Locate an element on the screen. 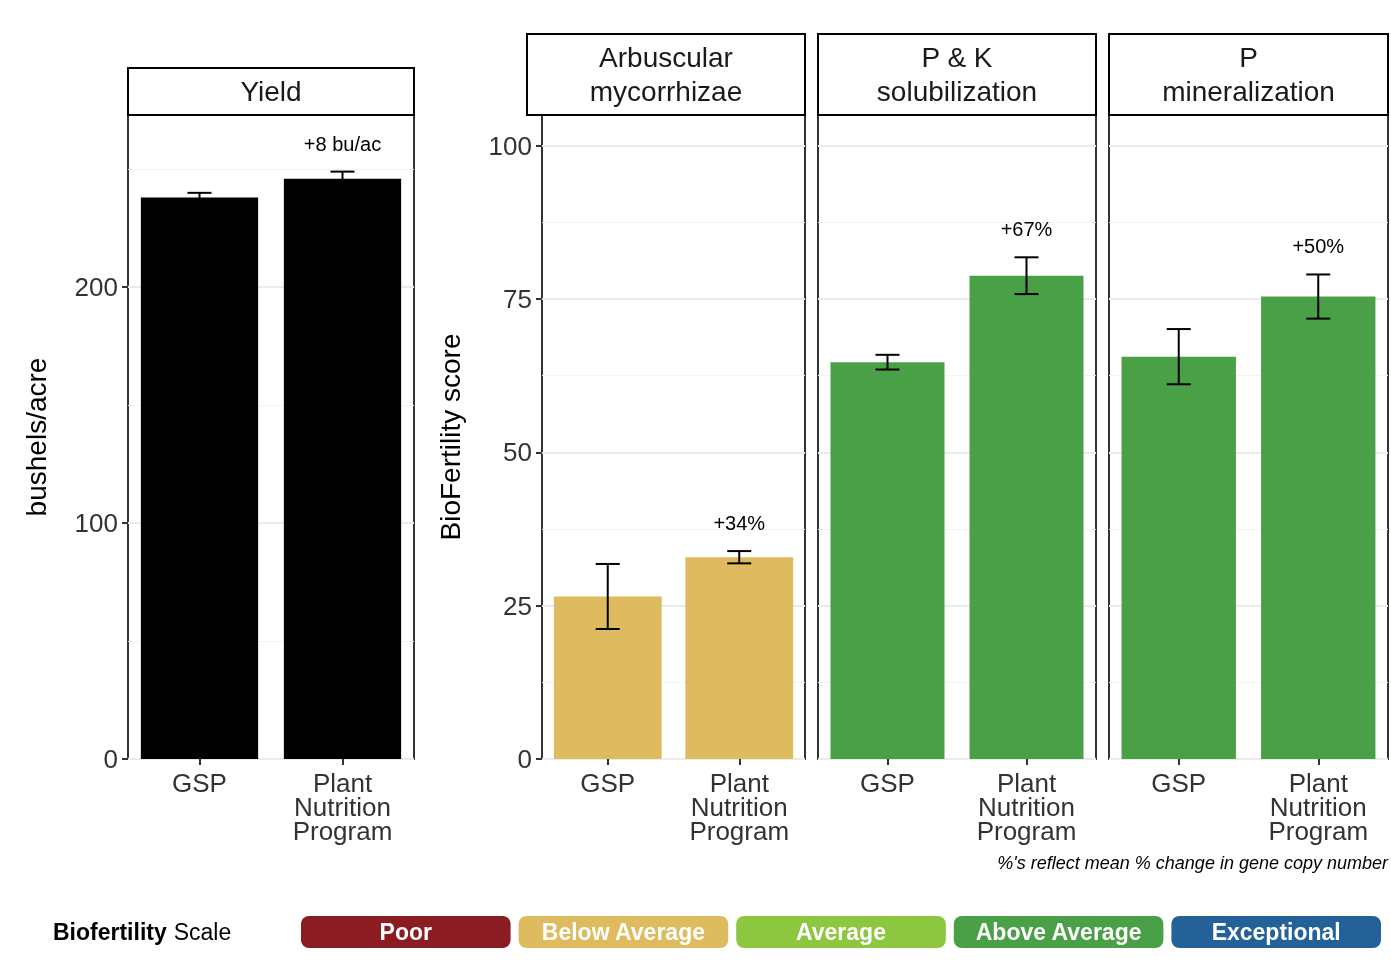  annotation: +8 bu/ac is located at coordinates (342, 143).